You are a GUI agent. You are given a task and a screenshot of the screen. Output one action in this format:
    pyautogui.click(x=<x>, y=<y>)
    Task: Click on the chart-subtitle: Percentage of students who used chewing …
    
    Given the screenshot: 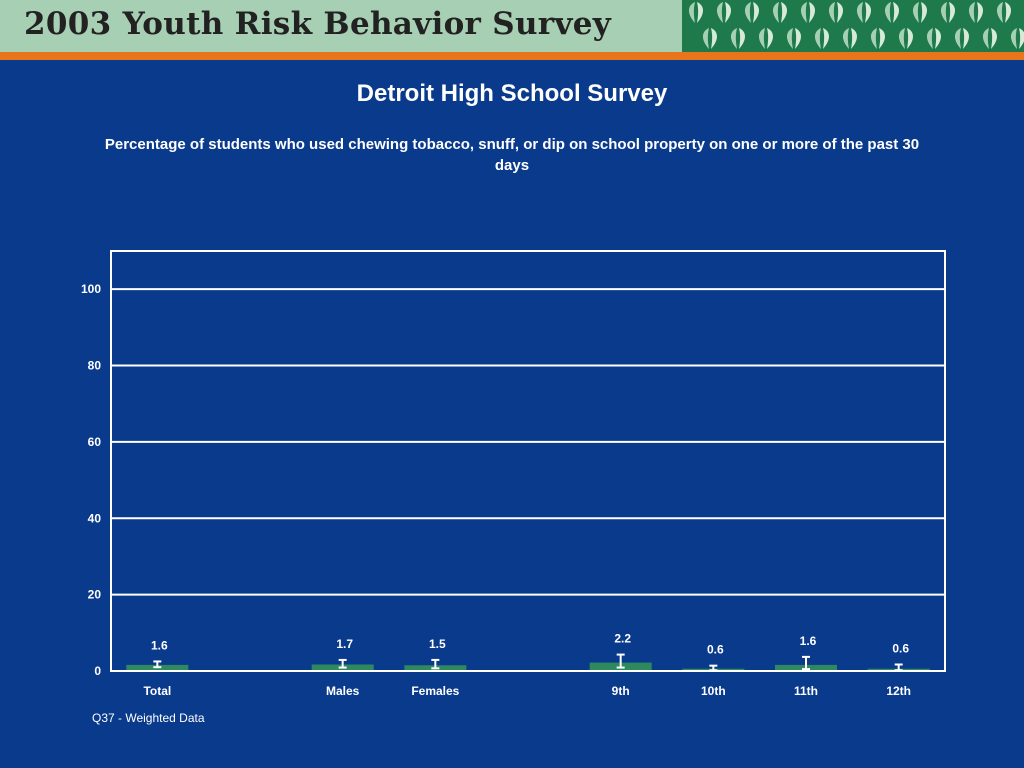 What is the action you would take?
    pyautogui.click(x=512, y=155)
    